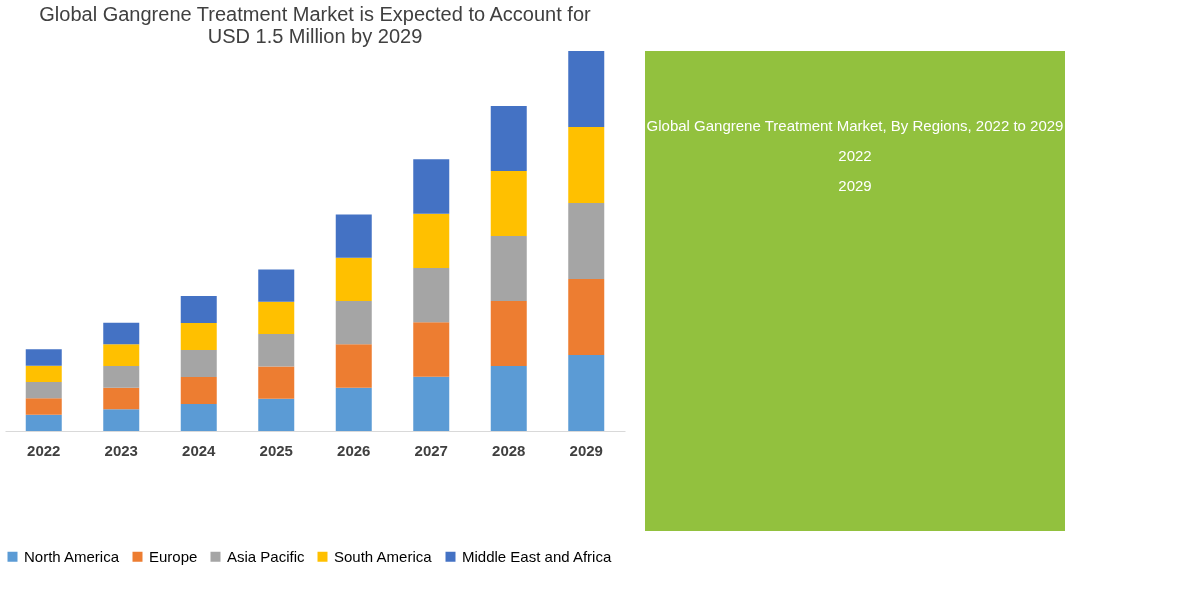 The height and width of the screenshot is (600, 1200). I want to click on x-tick-label: 2023, so click(121, 450).